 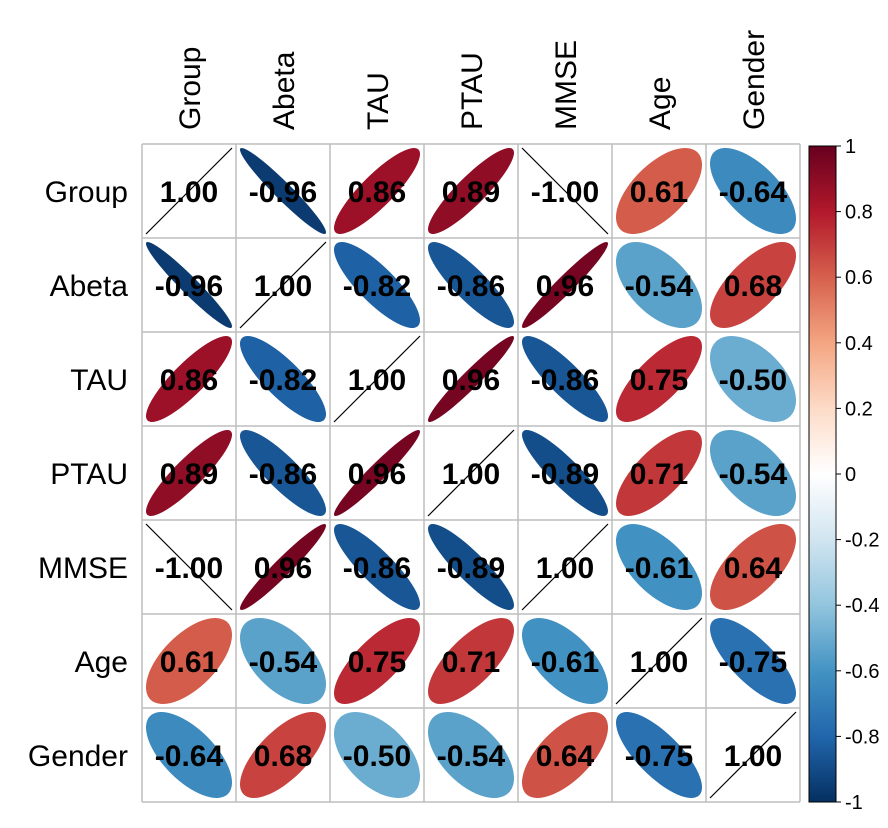 What do you see at coordinates (189, 380) in the screenshot?
I see `corr-value-tau-group: 0.86` at bounding box center [189, 380].